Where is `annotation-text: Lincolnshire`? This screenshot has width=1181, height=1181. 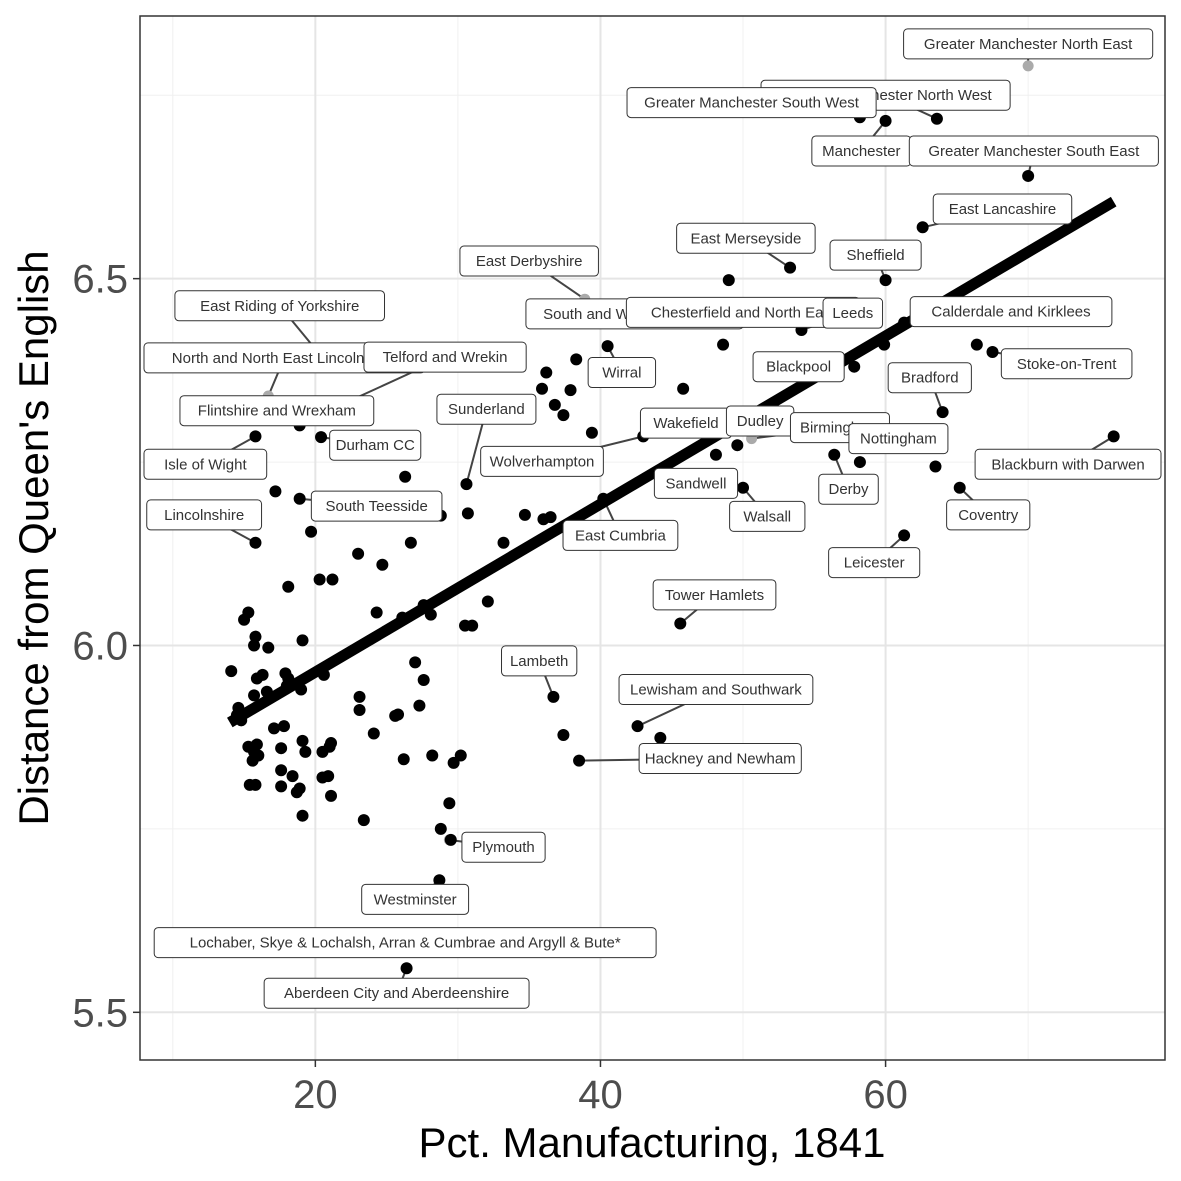
annotation-text: Lincolnshire is located at coordinates (204, 515).